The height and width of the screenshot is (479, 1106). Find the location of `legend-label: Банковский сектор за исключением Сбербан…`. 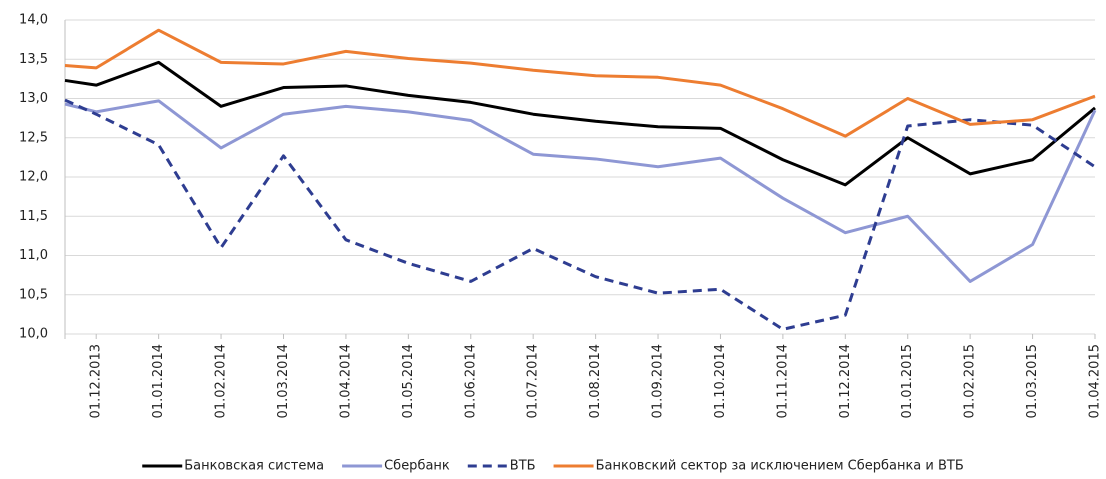

legend-label: Банковский сектор за исключением Сбербан… is located at coordinates (780, 466).